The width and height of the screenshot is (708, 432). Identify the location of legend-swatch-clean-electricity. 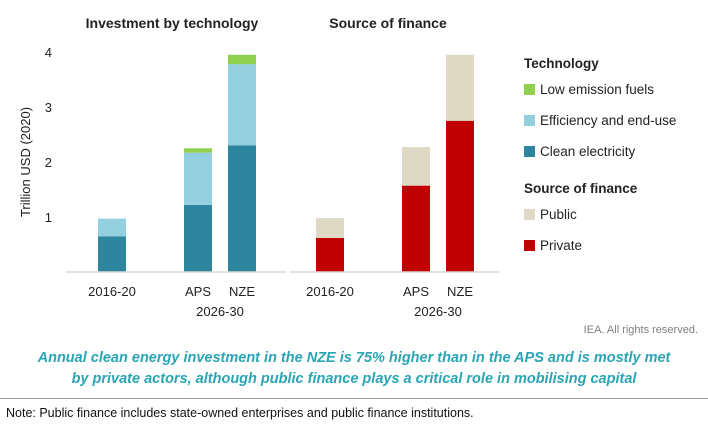
(529, 151).